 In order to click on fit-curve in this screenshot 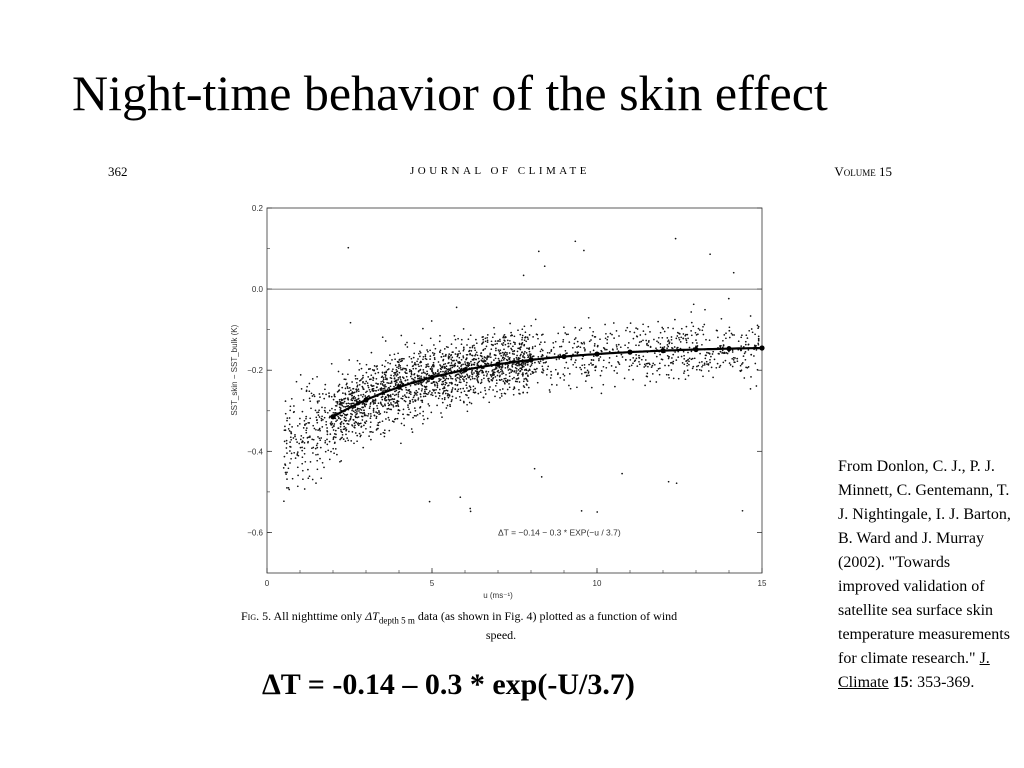, I will do `click(547, 382)`.